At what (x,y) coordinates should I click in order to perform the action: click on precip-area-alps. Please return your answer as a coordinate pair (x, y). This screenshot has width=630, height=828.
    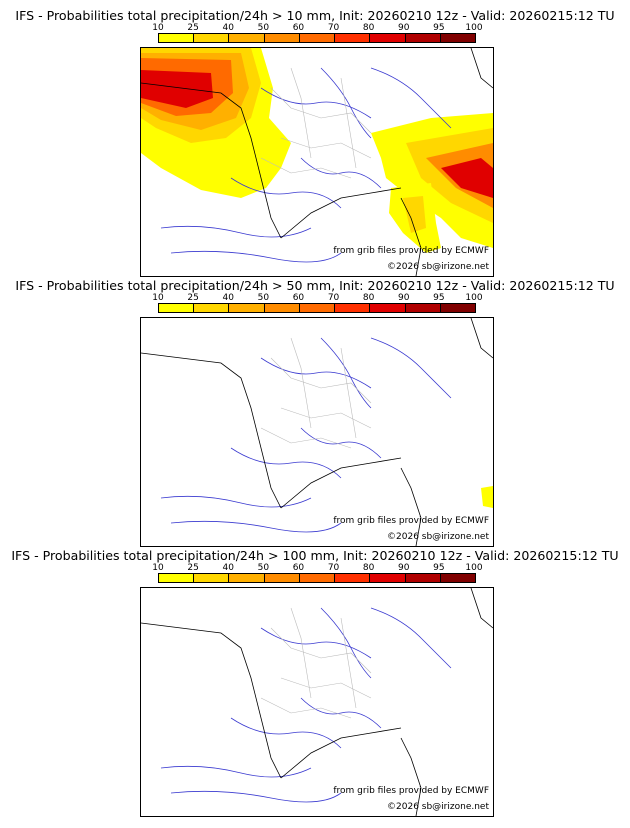
    Looking at the image, I should click on (487, 497).